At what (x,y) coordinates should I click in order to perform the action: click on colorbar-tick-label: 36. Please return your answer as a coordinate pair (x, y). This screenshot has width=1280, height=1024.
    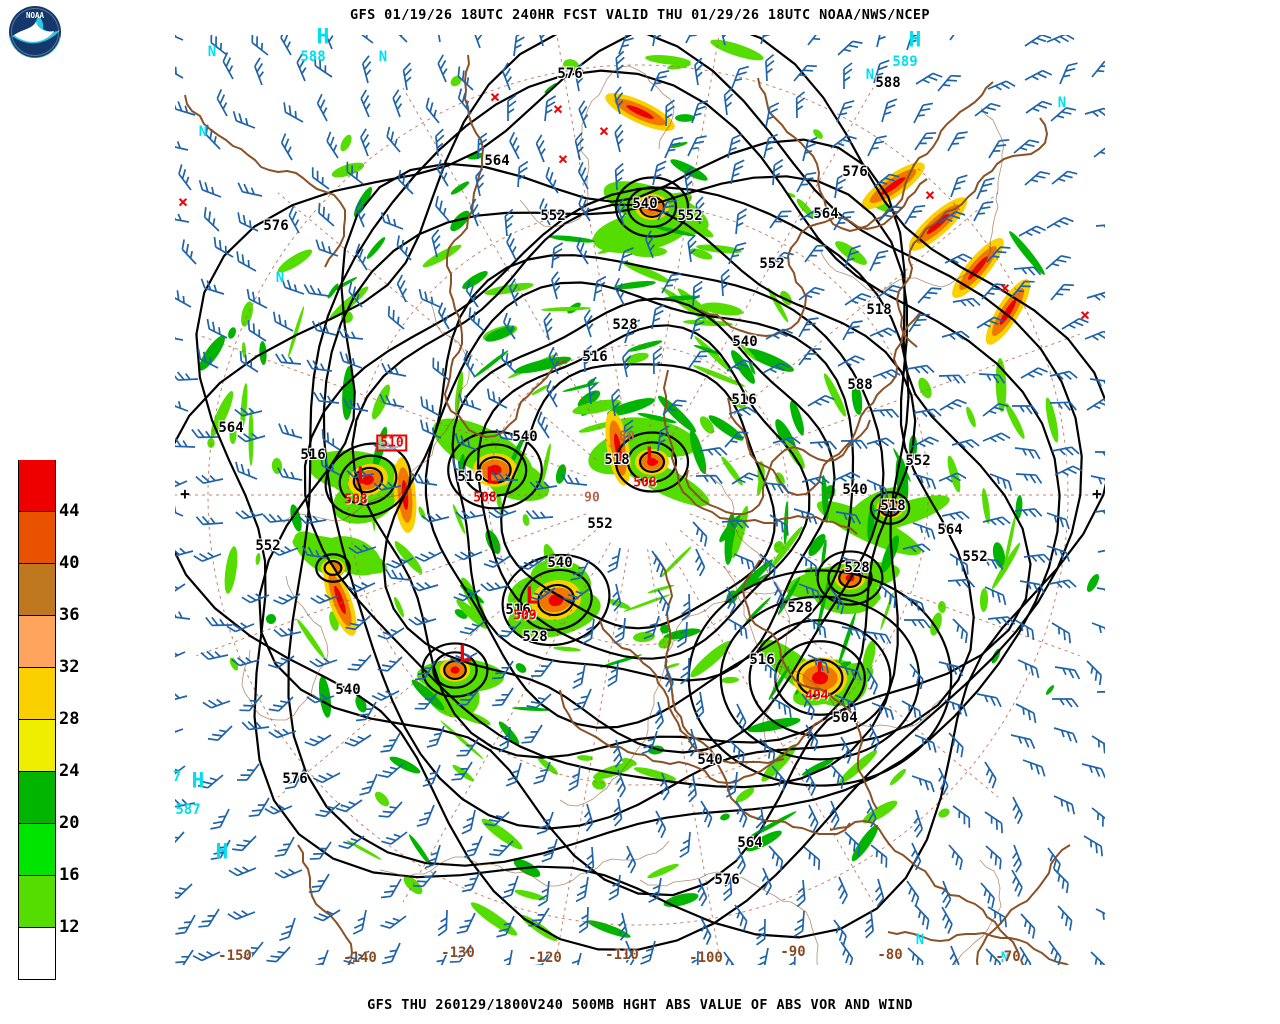
    Looking at the image, I should click on (69, 615).